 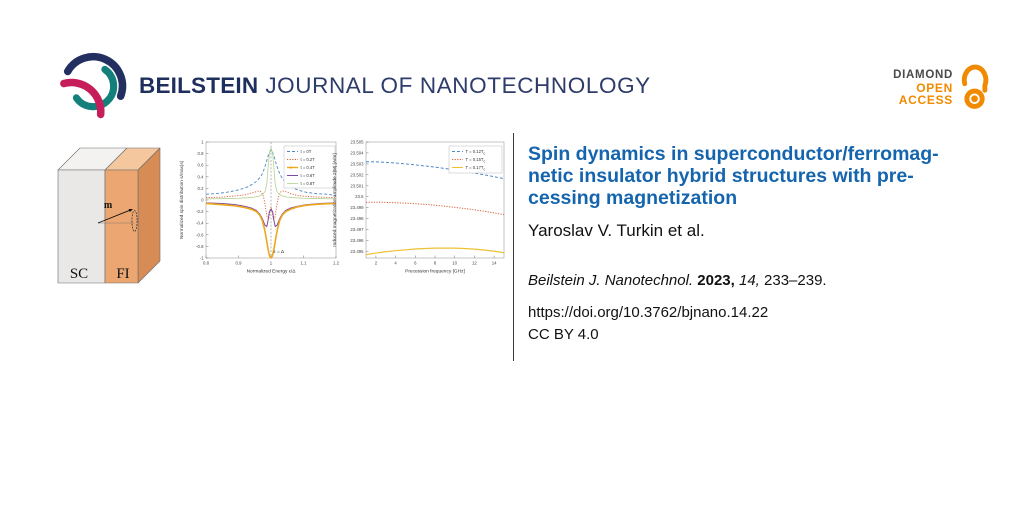 What do you see at coordinates (357, 174) in the screenshot?
I see `plot2-ytick: 23.502` at bounding box center [357, 174].